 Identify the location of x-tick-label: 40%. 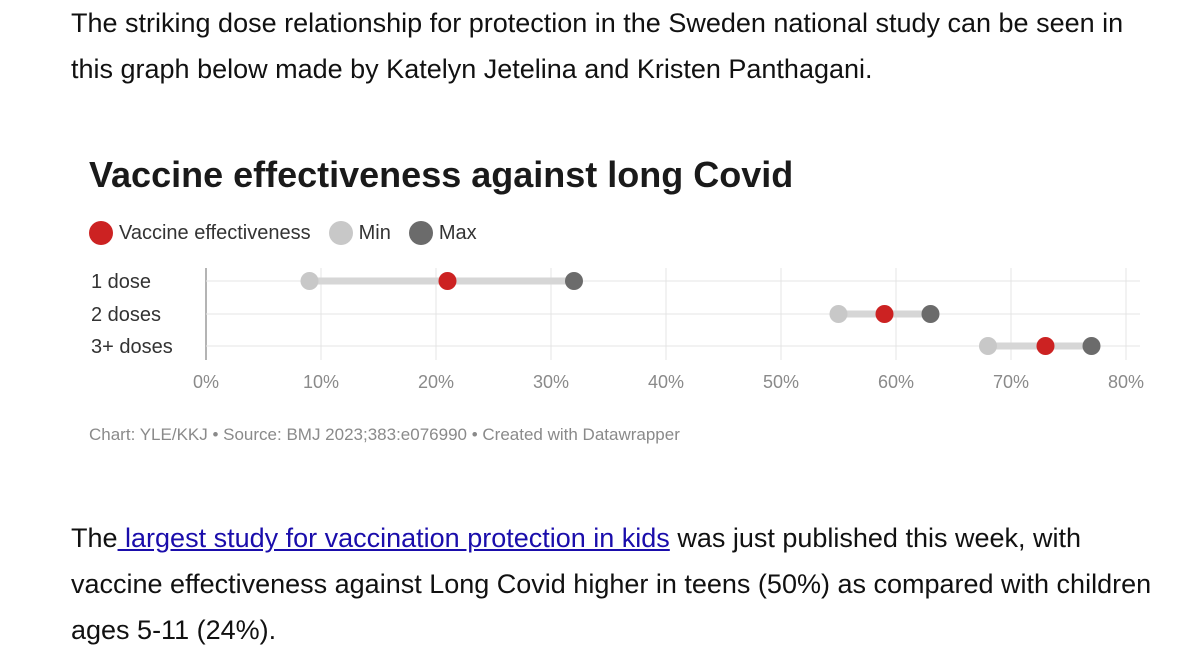
(666, 382).